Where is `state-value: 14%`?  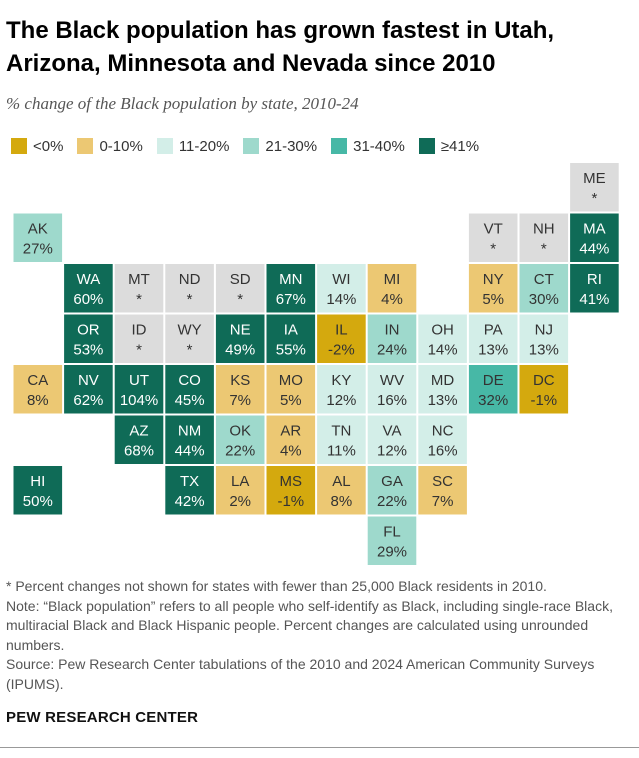
state-value: 14% is located at coordinates (341, 299).